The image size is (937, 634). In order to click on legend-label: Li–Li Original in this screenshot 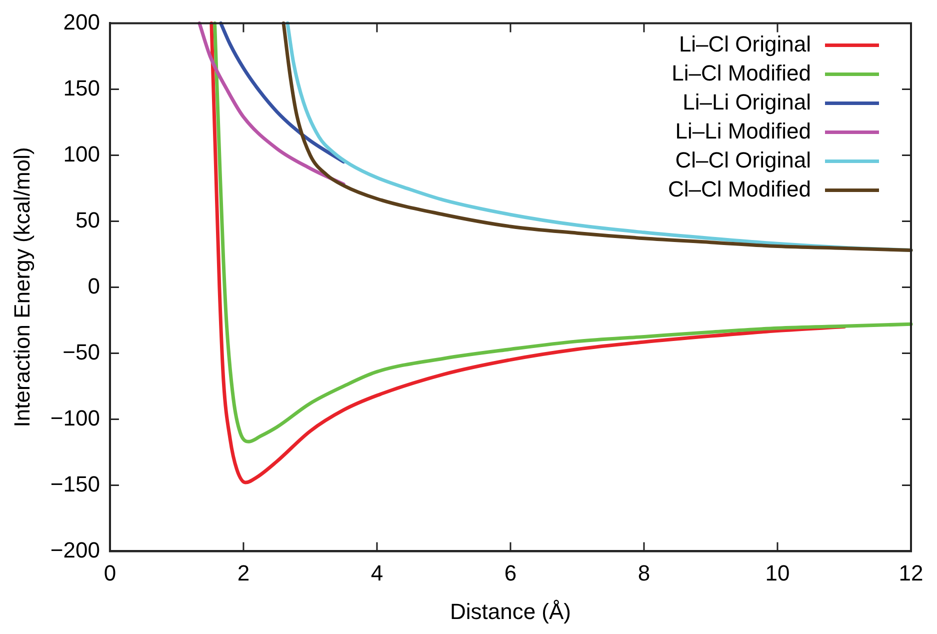, I will do `click(746, 101)`.